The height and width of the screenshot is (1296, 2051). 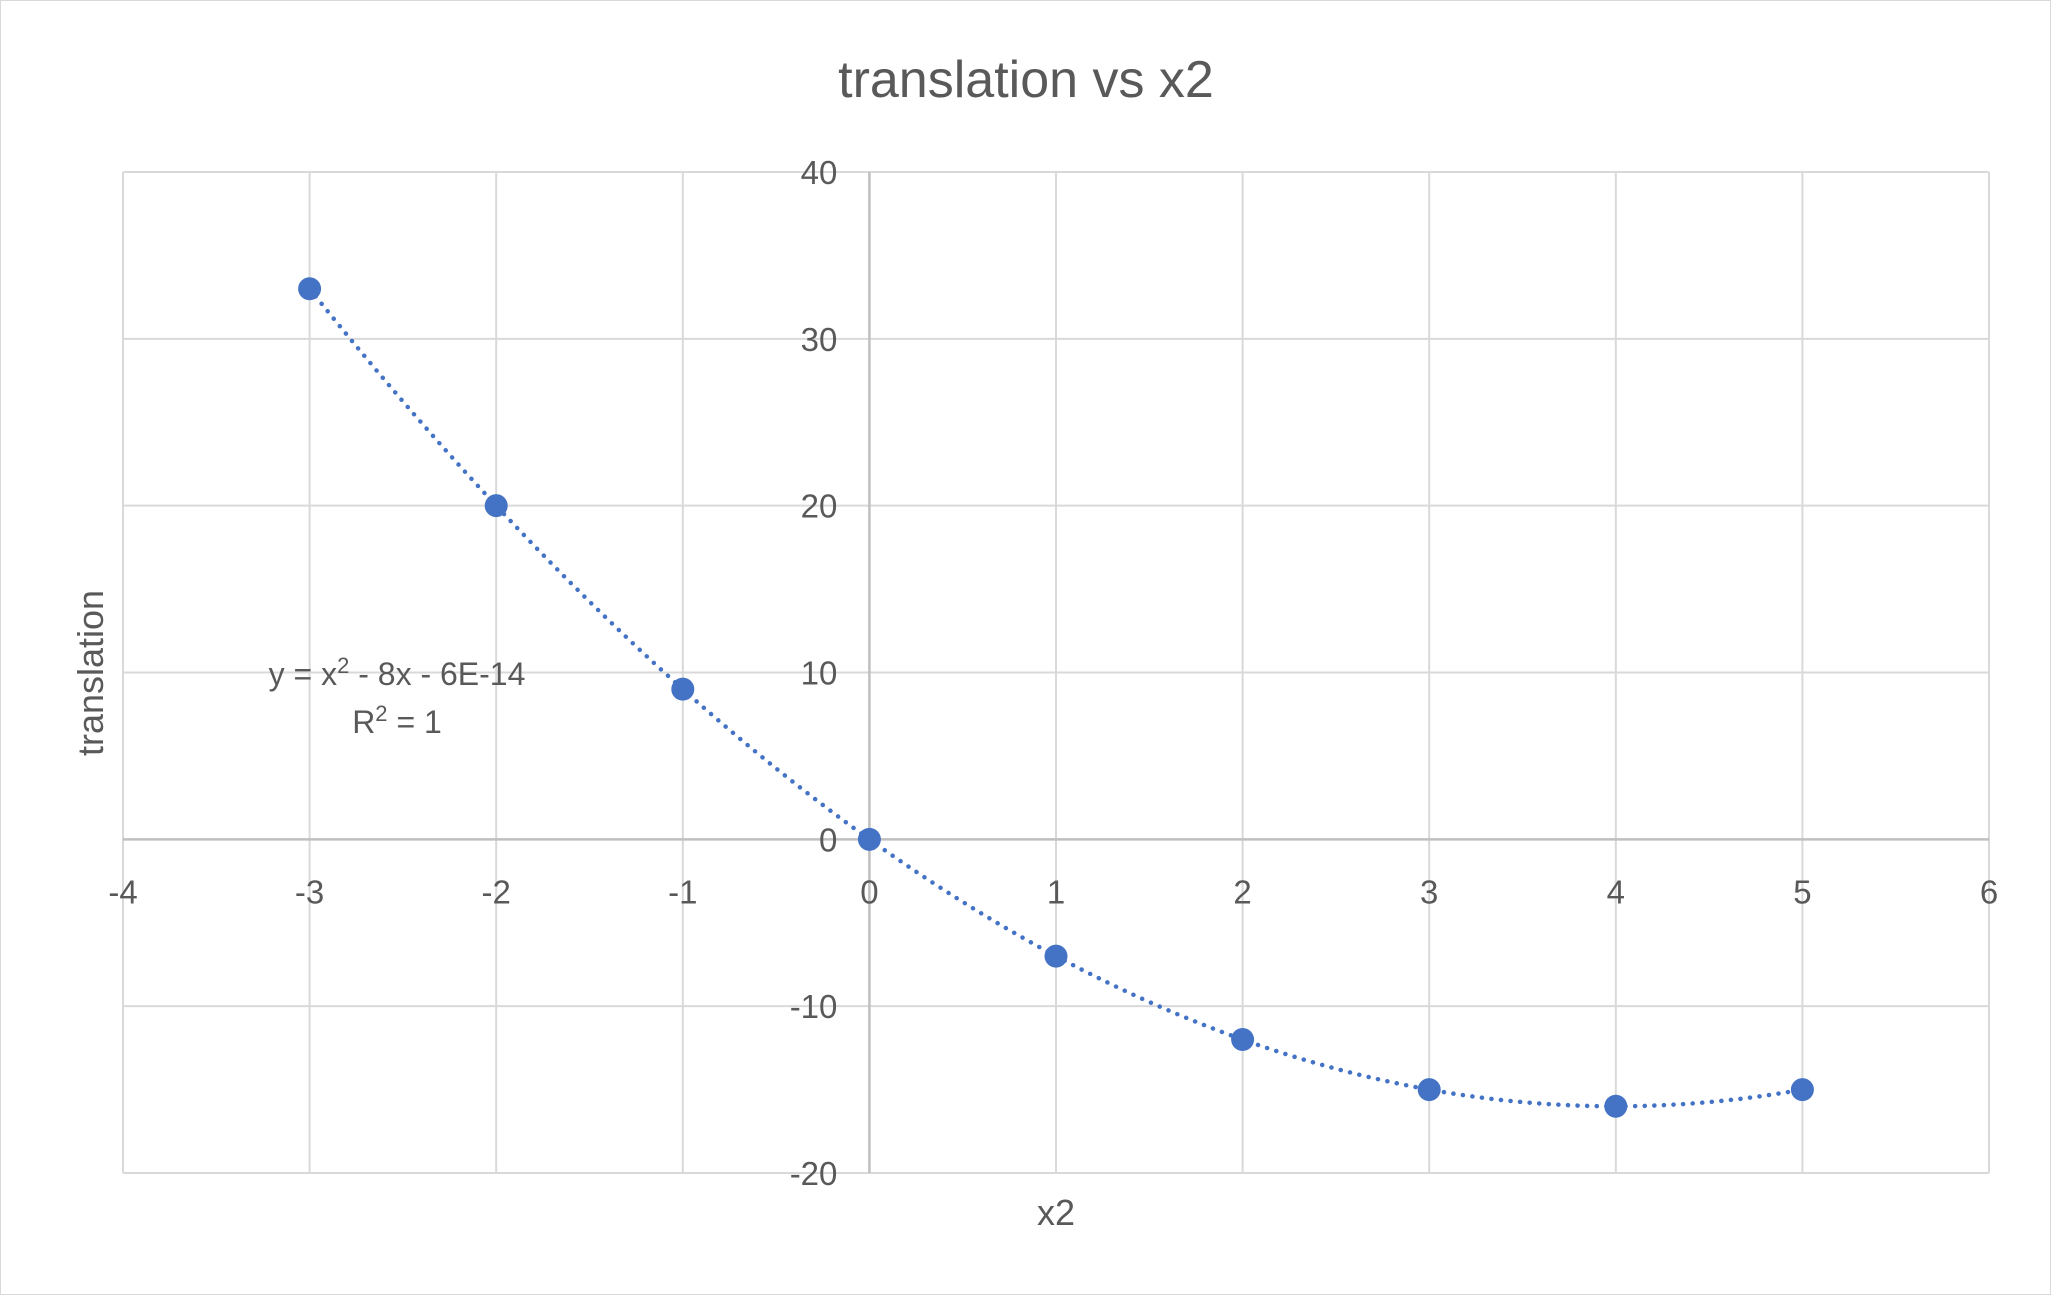 What do you see at coordinates (381, 713) in the screenshot?
I see `r2-superscript: 2` at bounding box center [381, 713].